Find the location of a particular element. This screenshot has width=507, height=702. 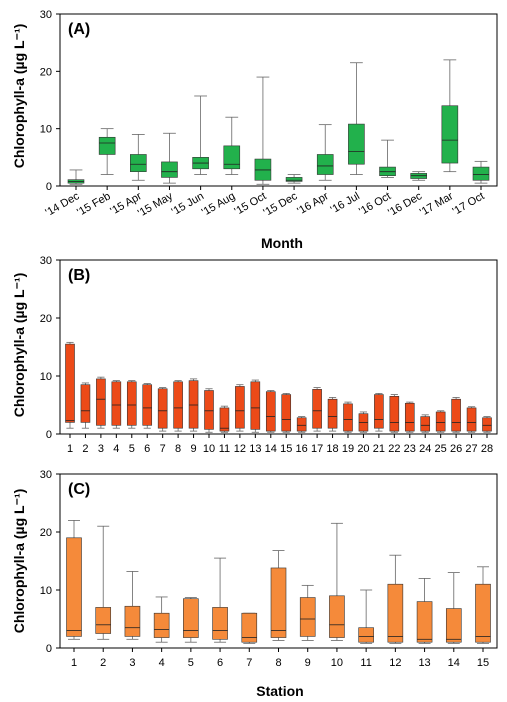

panel-c-x-axis: 1 2 3 4 5 6 7 8 9 10 11 12 13 14 15 is located at coordinates (280, 658).